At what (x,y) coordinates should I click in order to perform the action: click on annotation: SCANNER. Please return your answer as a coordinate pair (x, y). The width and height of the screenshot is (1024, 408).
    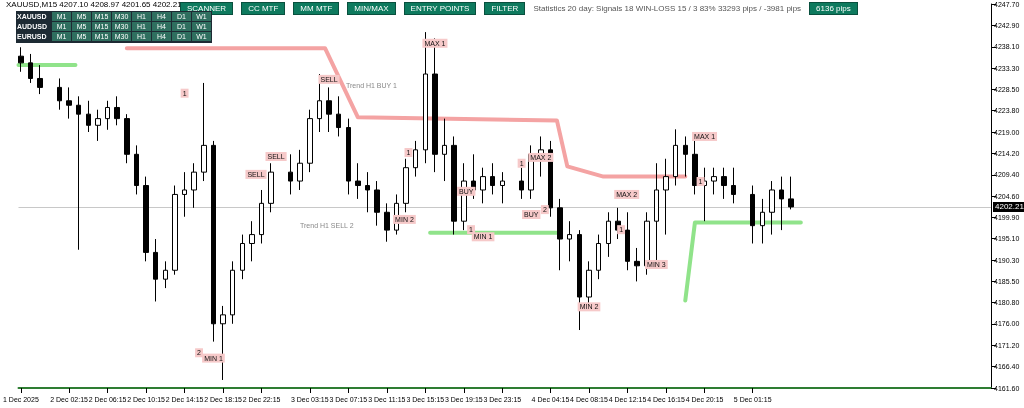
    Looking at the image, I should click on (207, 8).